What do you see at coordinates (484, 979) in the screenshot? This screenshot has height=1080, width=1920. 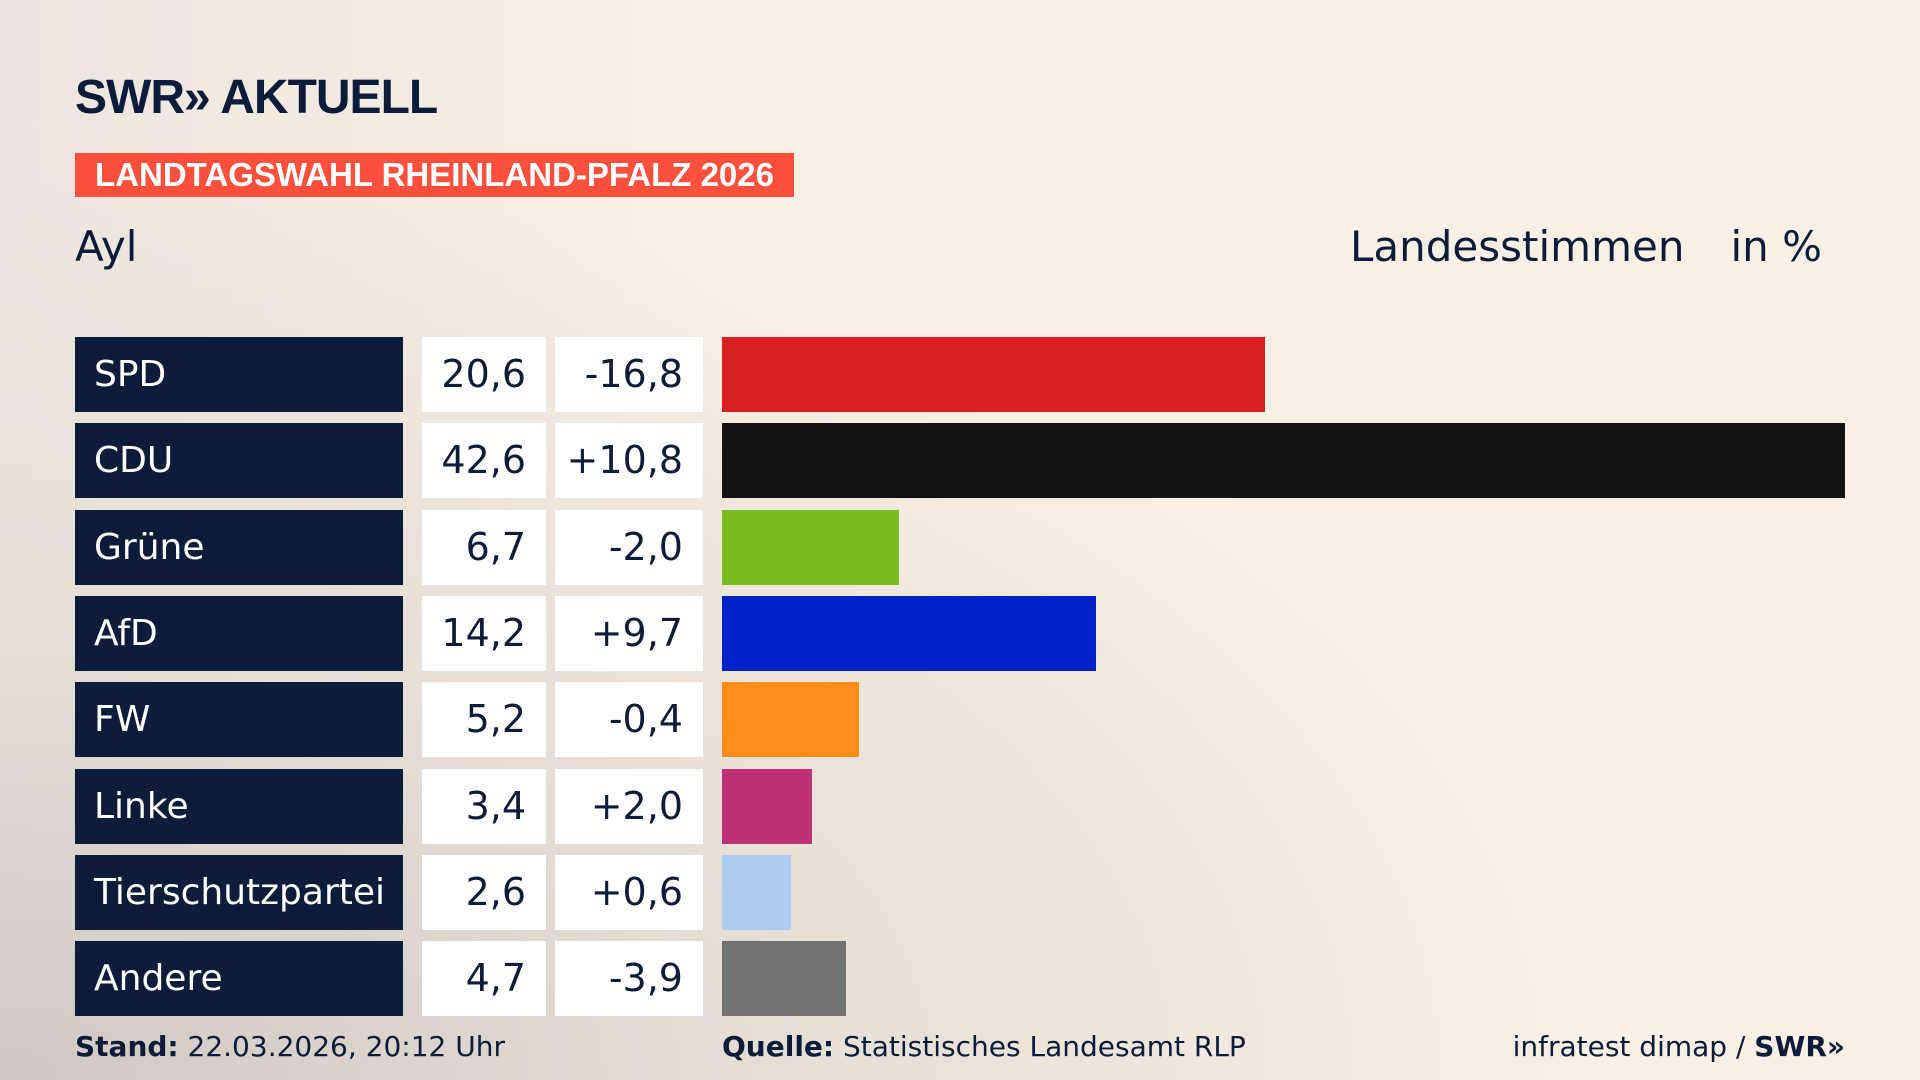 I see `party-value: 4,7` at bounding box center [484, 979].